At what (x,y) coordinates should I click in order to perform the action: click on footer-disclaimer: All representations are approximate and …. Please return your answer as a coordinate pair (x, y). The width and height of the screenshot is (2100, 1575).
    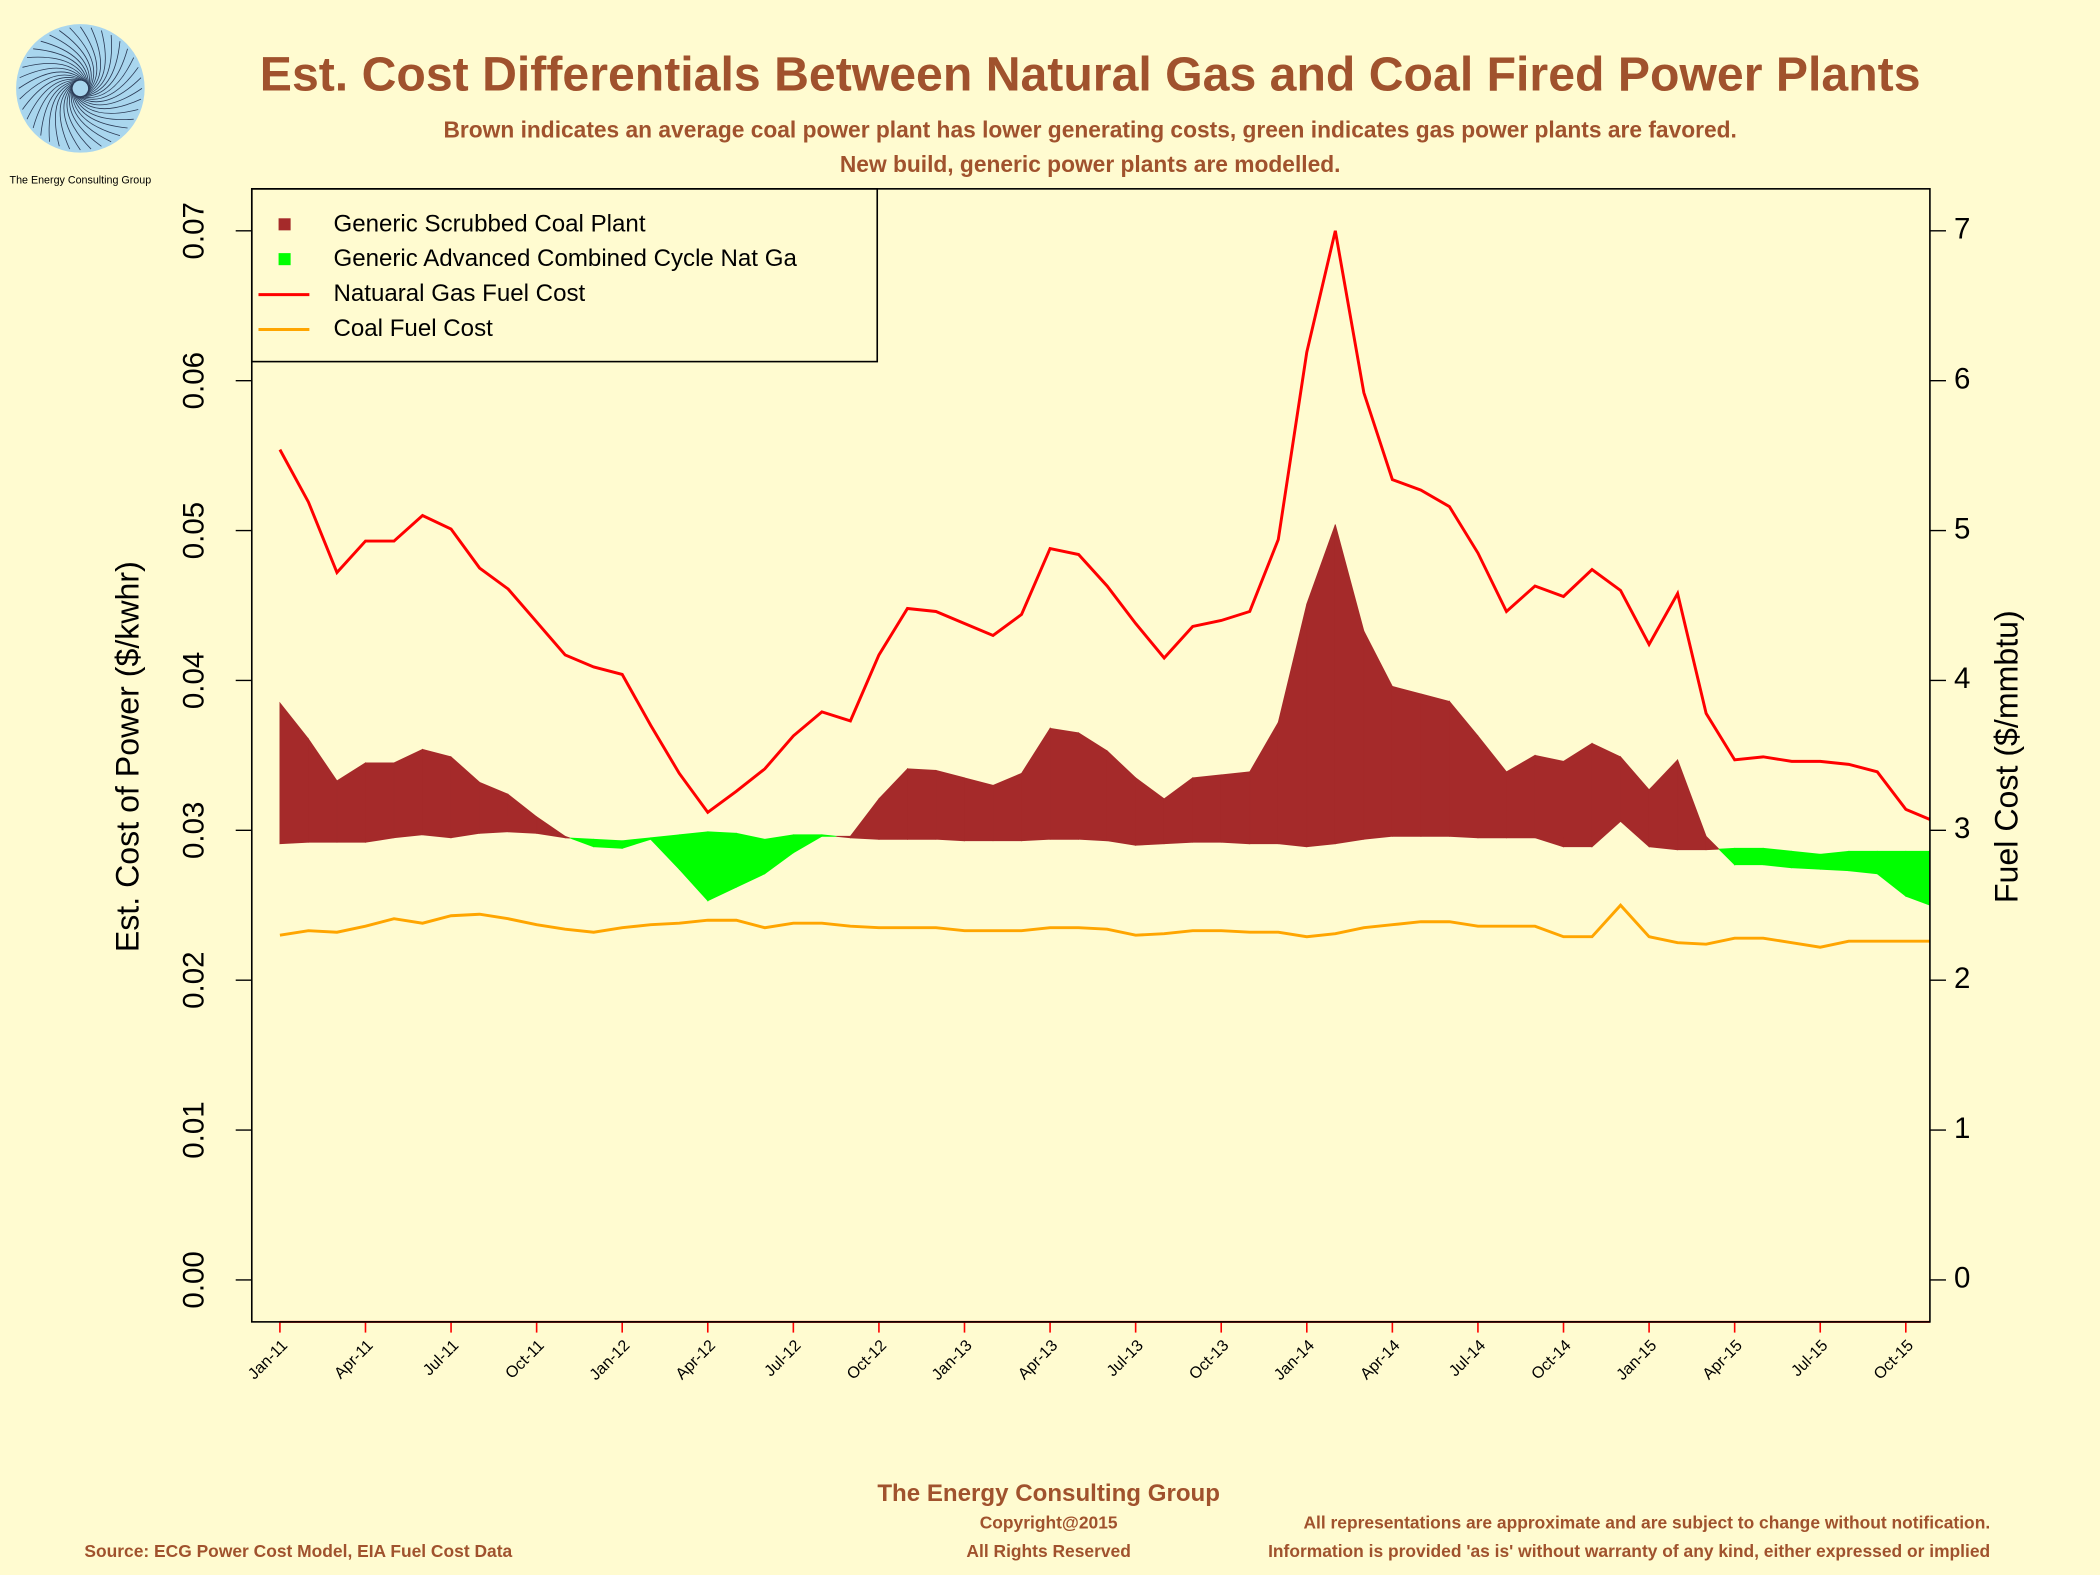
    Looking at the image, I should click on (1646, 1523).